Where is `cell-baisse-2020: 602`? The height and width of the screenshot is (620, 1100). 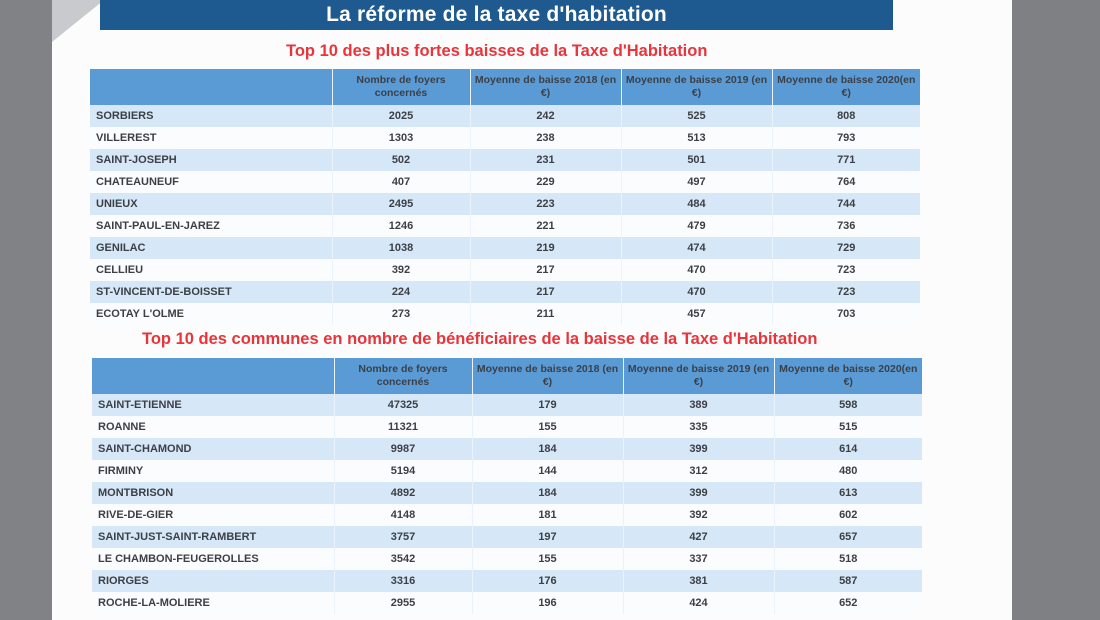 cell-baisse-2020: 602 is located at coordinates (847, 515).